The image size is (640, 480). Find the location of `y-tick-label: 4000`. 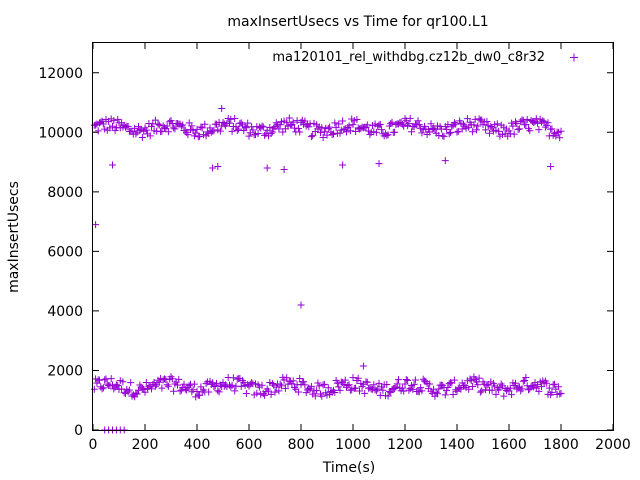

y-tick-label: 4000 is located at coordinates (65, 312).